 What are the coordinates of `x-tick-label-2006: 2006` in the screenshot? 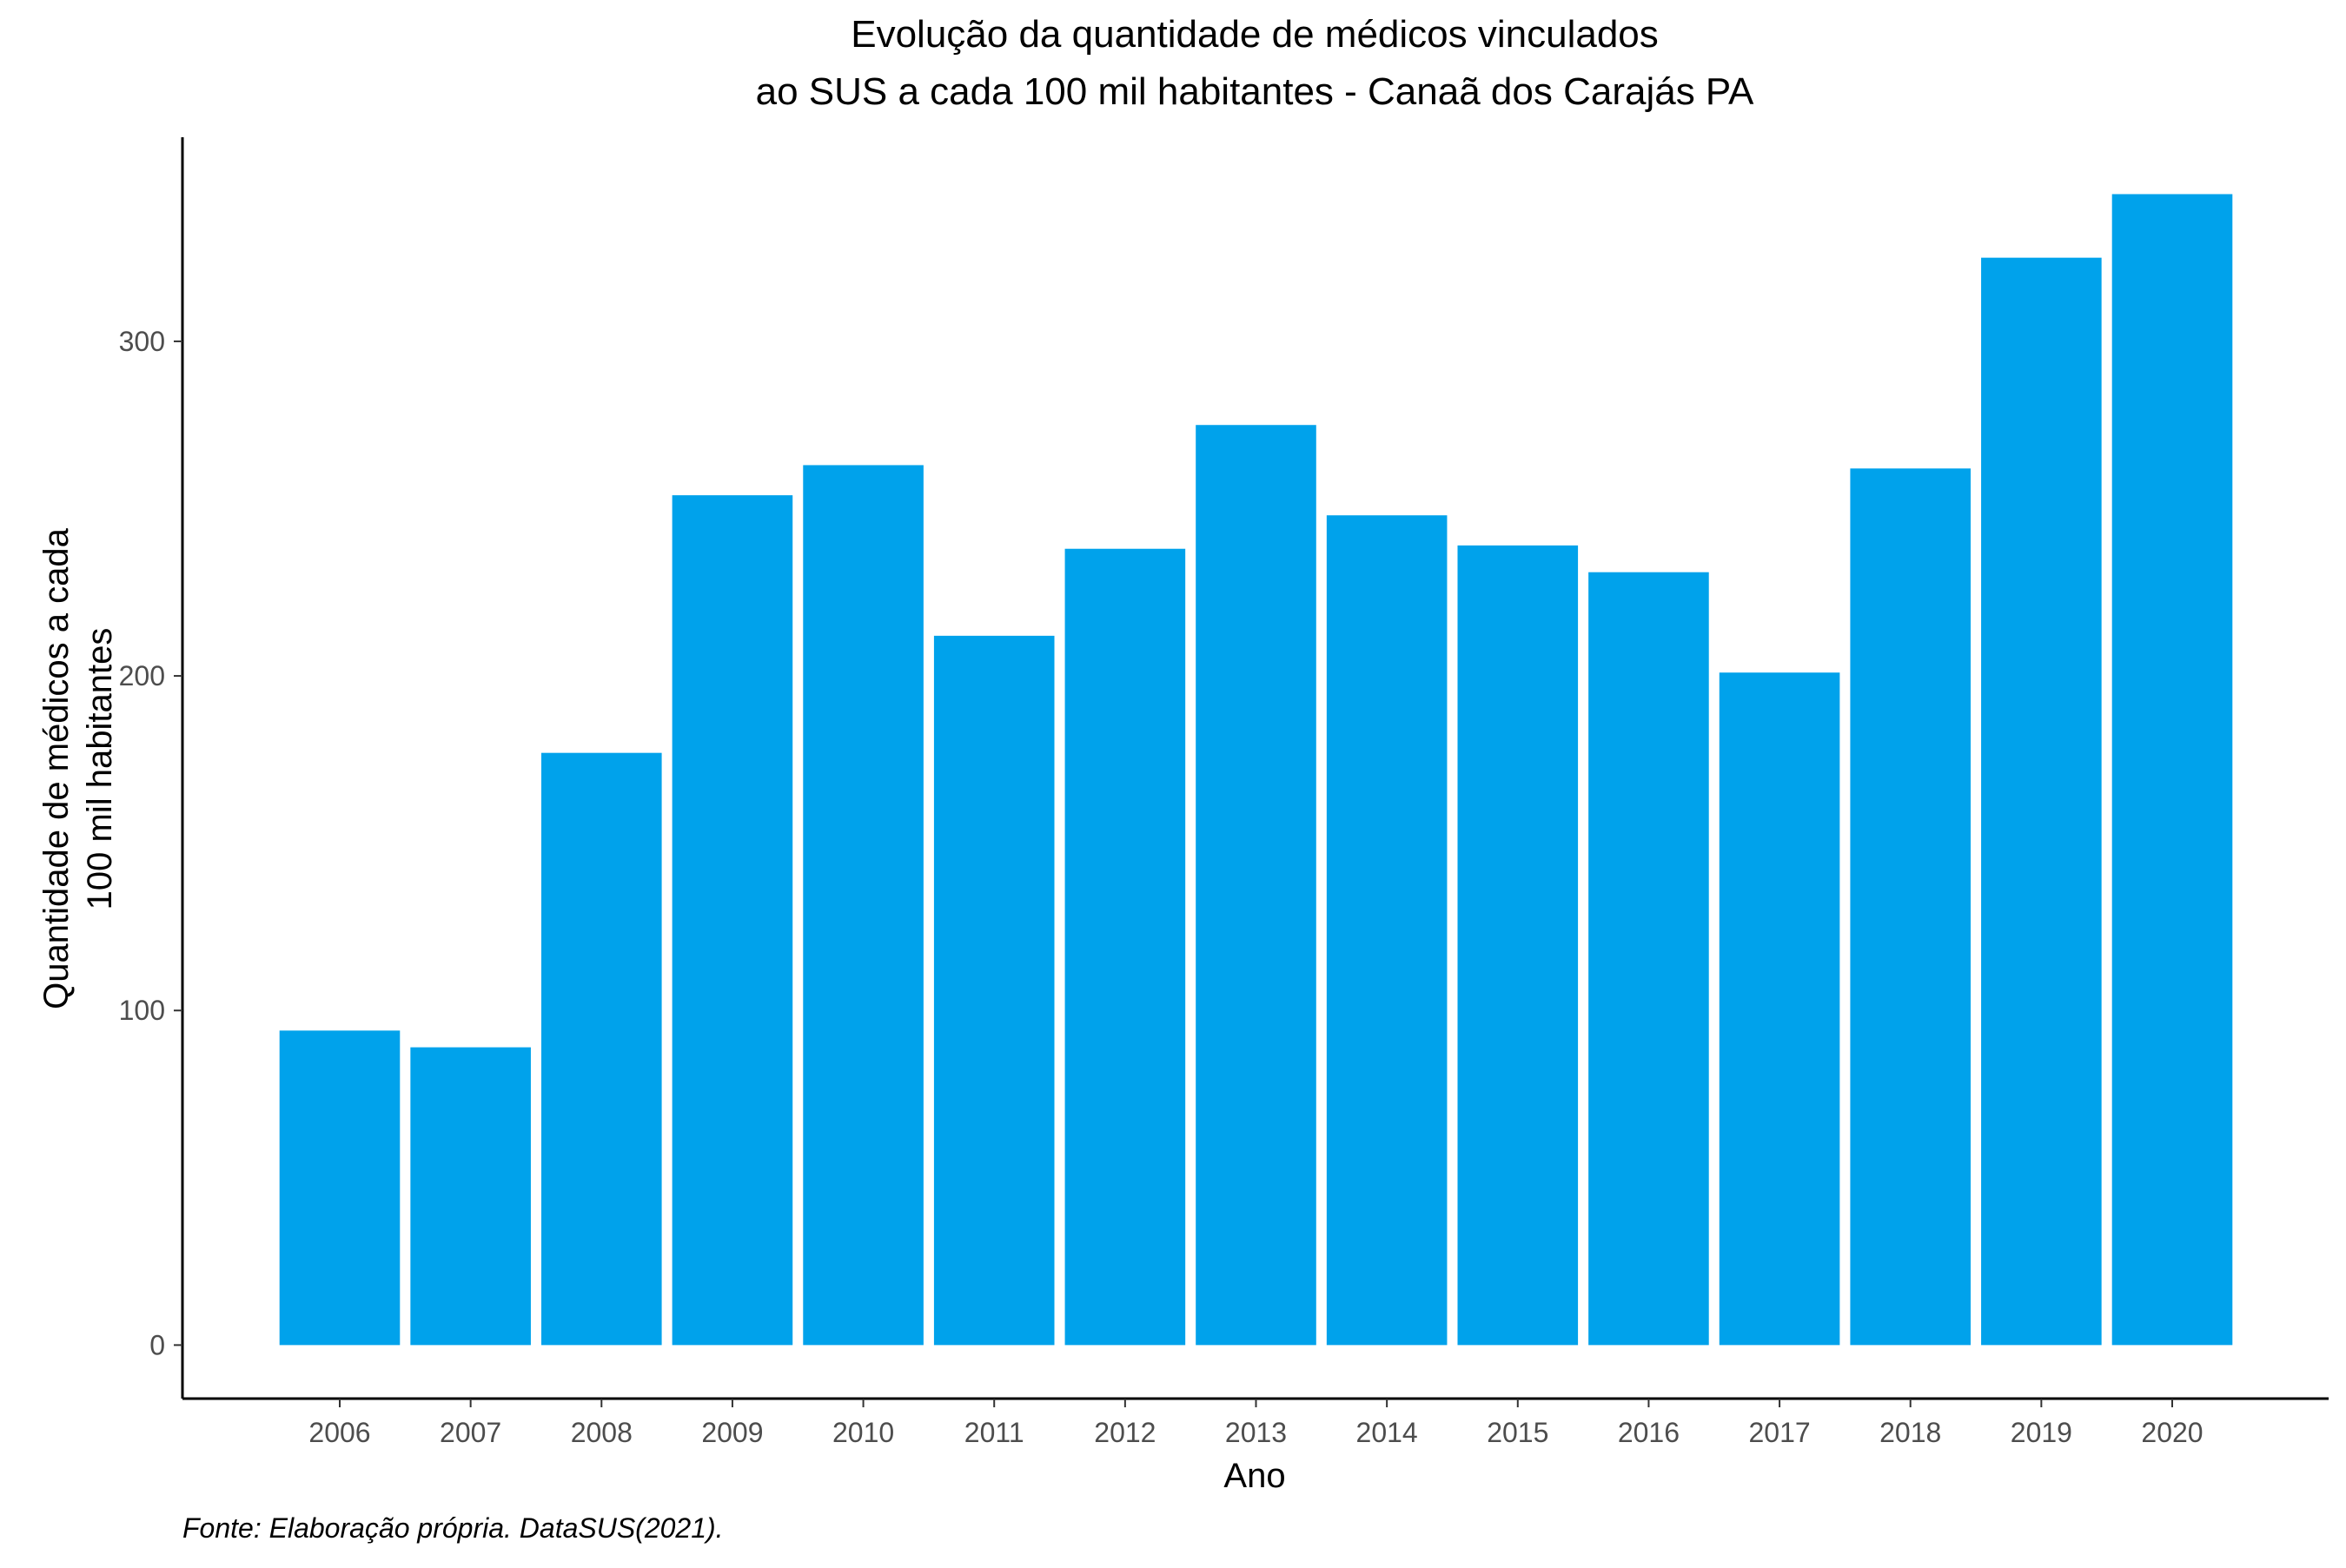 It's located at (339, 1432).